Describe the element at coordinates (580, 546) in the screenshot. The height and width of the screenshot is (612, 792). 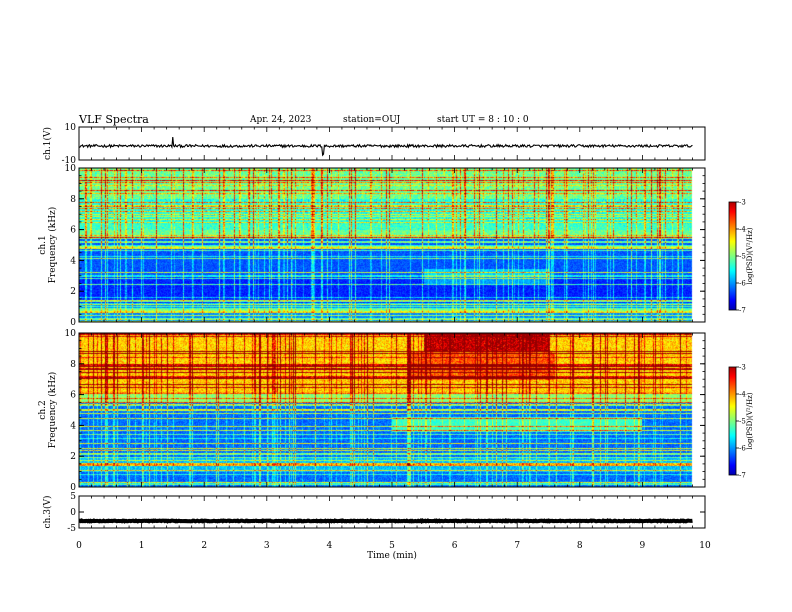
I see `xtick-label: 8` at that location.